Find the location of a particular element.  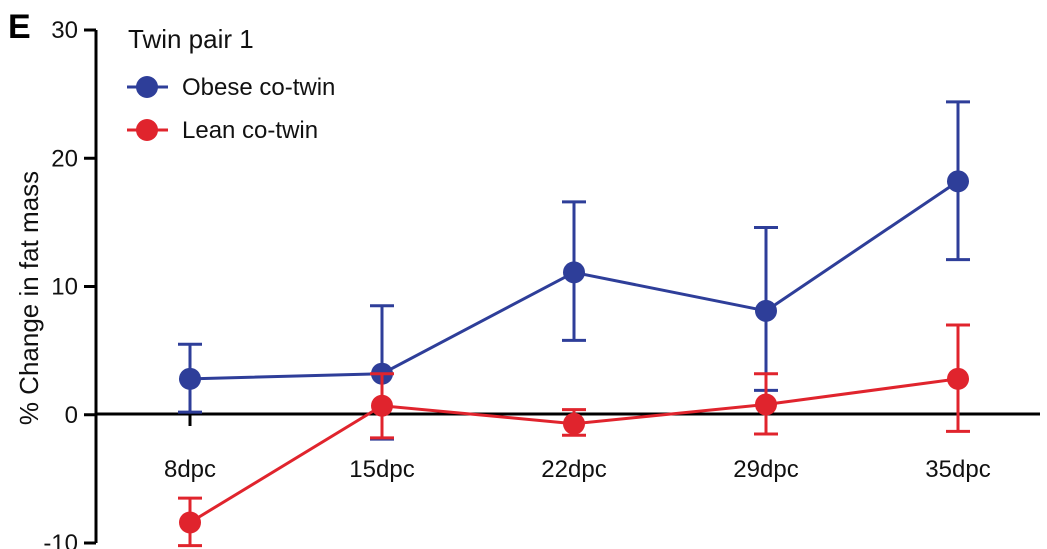

legend: Twin pair 1 Obese co-twin Lean co-twin is located at coordinates (231, 84).